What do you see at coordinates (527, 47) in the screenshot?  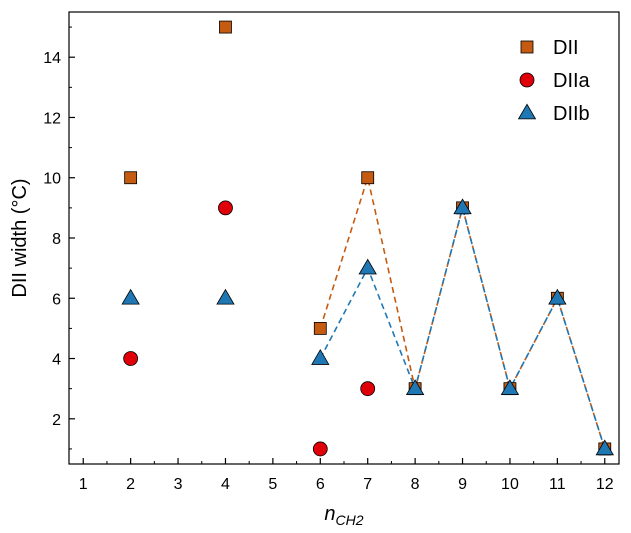 I see `legend-marker-square` at bounding box center [527, 47].